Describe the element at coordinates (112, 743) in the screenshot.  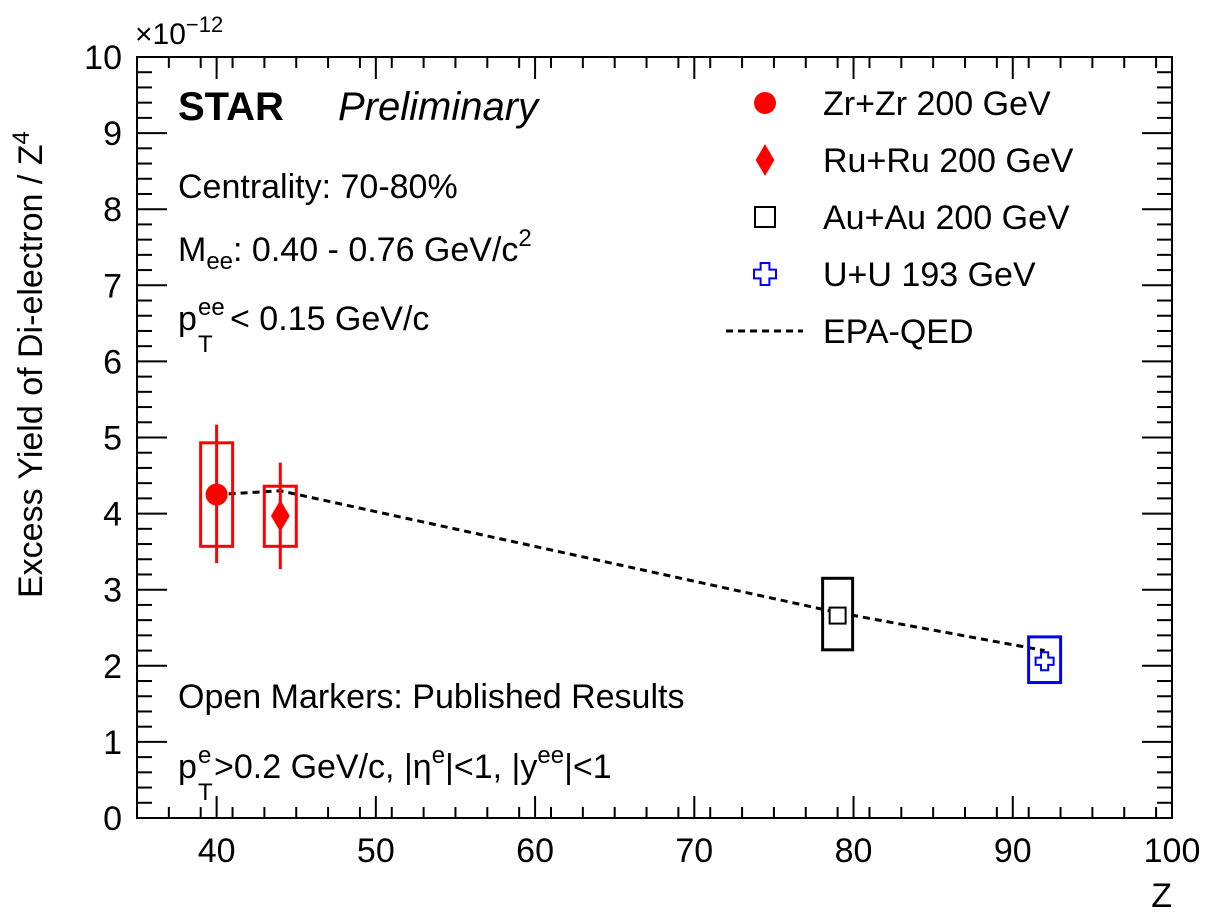
I see `y-tick-label: 1` at that location.